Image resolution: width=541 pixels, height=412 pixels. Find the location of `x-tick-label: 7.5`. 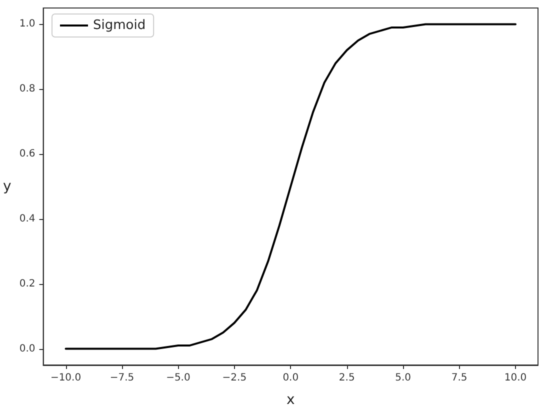

x-tick-label: 7.5 is located at coordinates (459, 378).